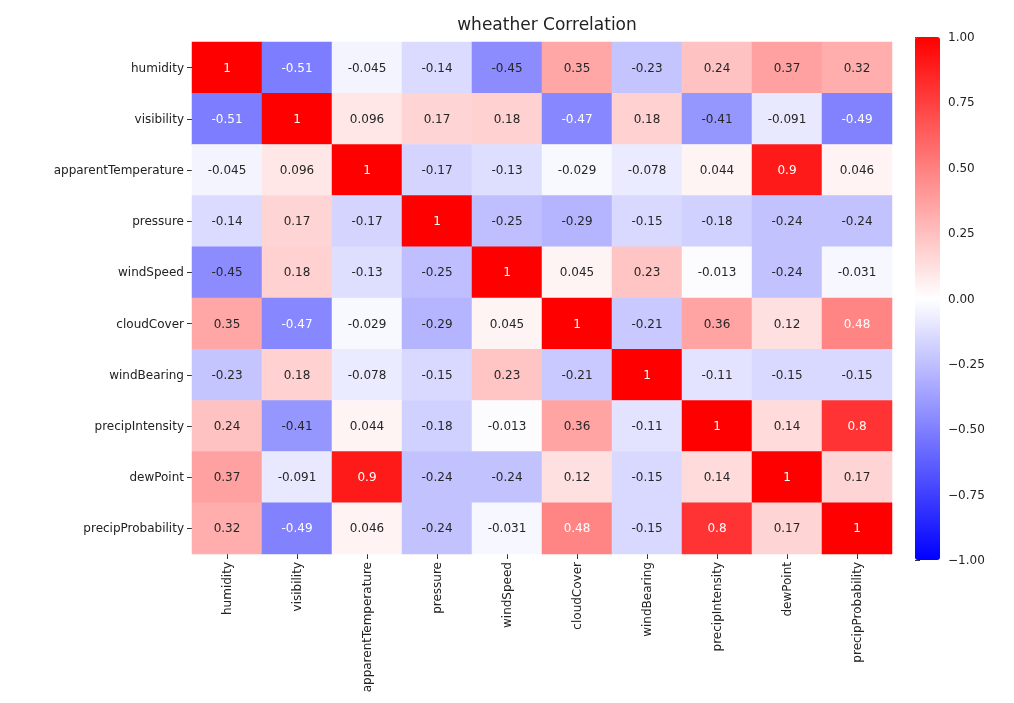 Image resolution: width=1014 pixels, height=703 pixels. I want to click on color-bar-label: −0.50, so click(966, 429).